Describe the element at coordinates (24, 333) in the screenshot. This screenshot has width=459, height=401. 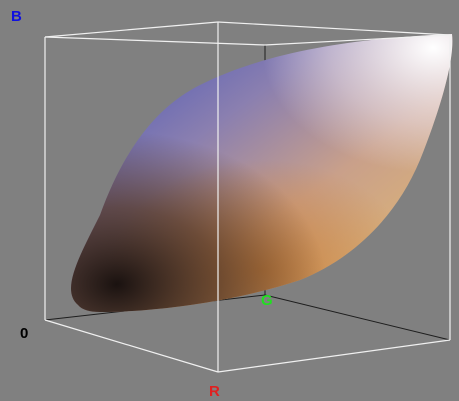
I see `origin-label: 0` at that location.